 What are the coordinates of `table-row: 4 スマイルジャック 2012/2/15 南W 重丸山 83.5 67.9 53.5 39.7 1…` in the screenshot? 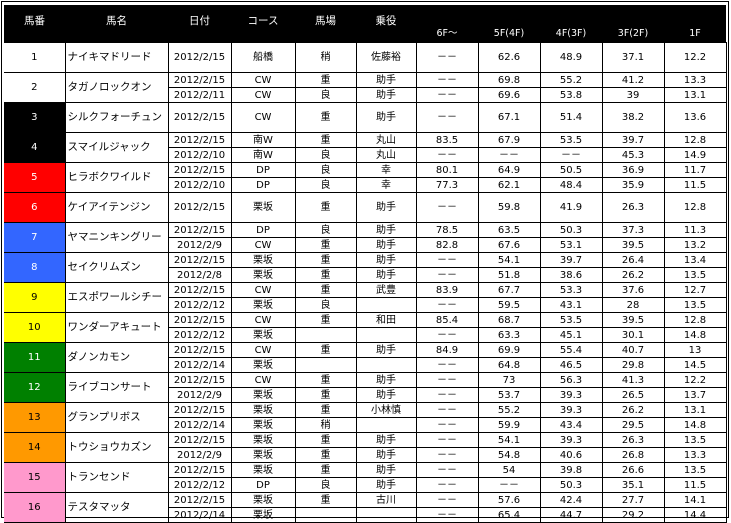 It's located at (365, 147).